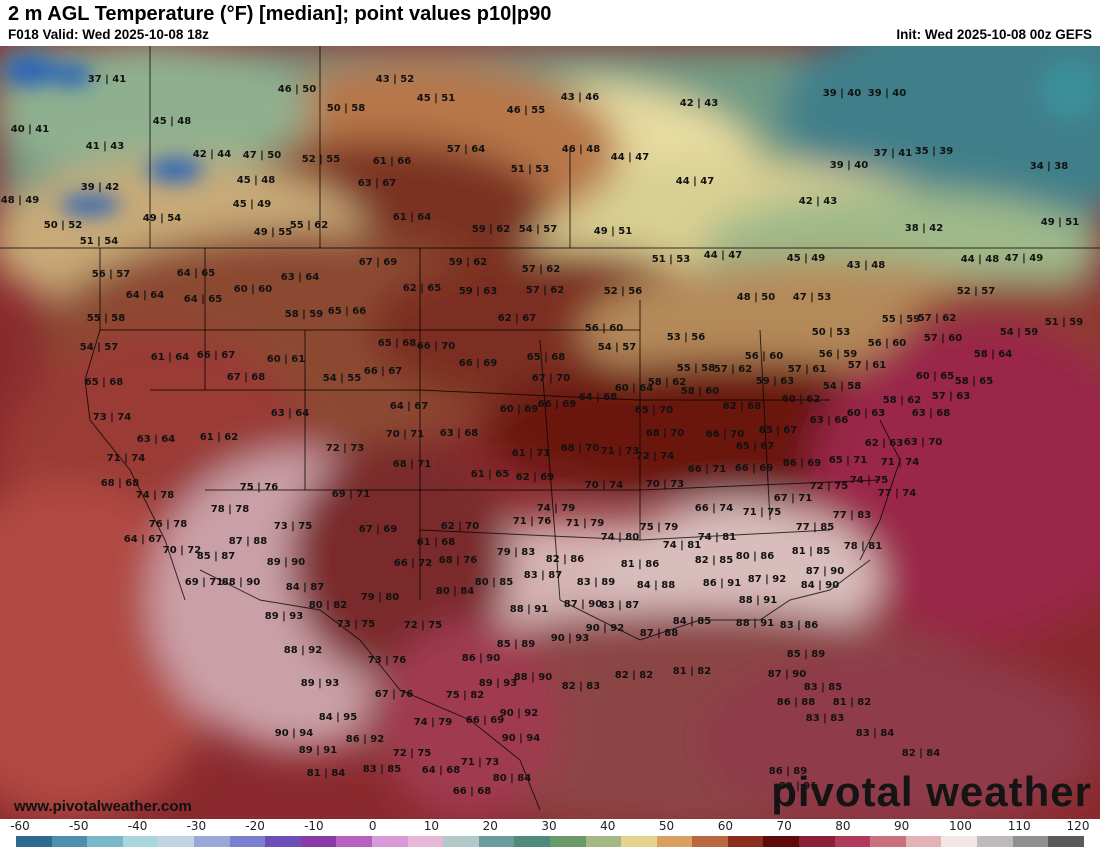 The height and width of the screenshot is (850, 1100). I want to click on point-value-label: 68 | 71, so click(412, 464).